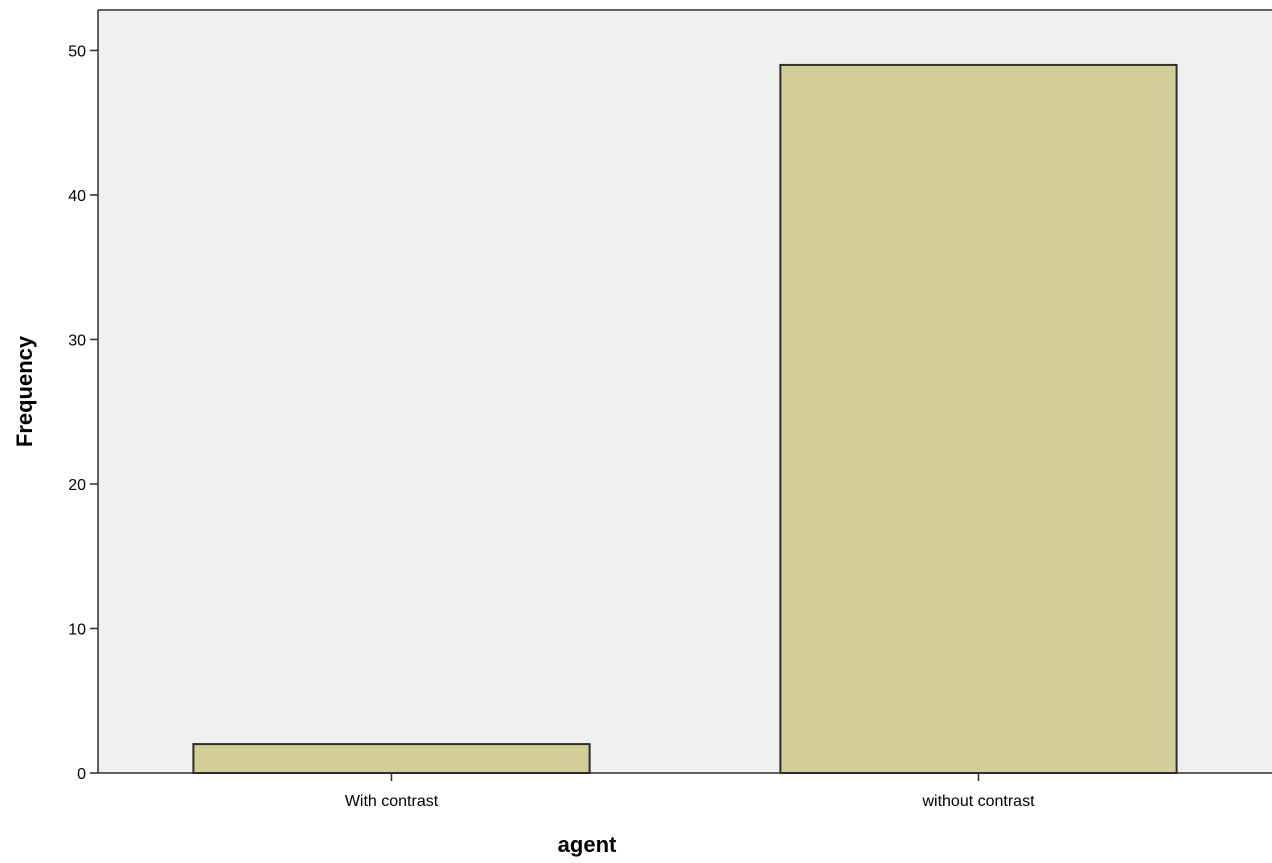  I want to click on x-tick-label: With contrast, so click(392, 801).